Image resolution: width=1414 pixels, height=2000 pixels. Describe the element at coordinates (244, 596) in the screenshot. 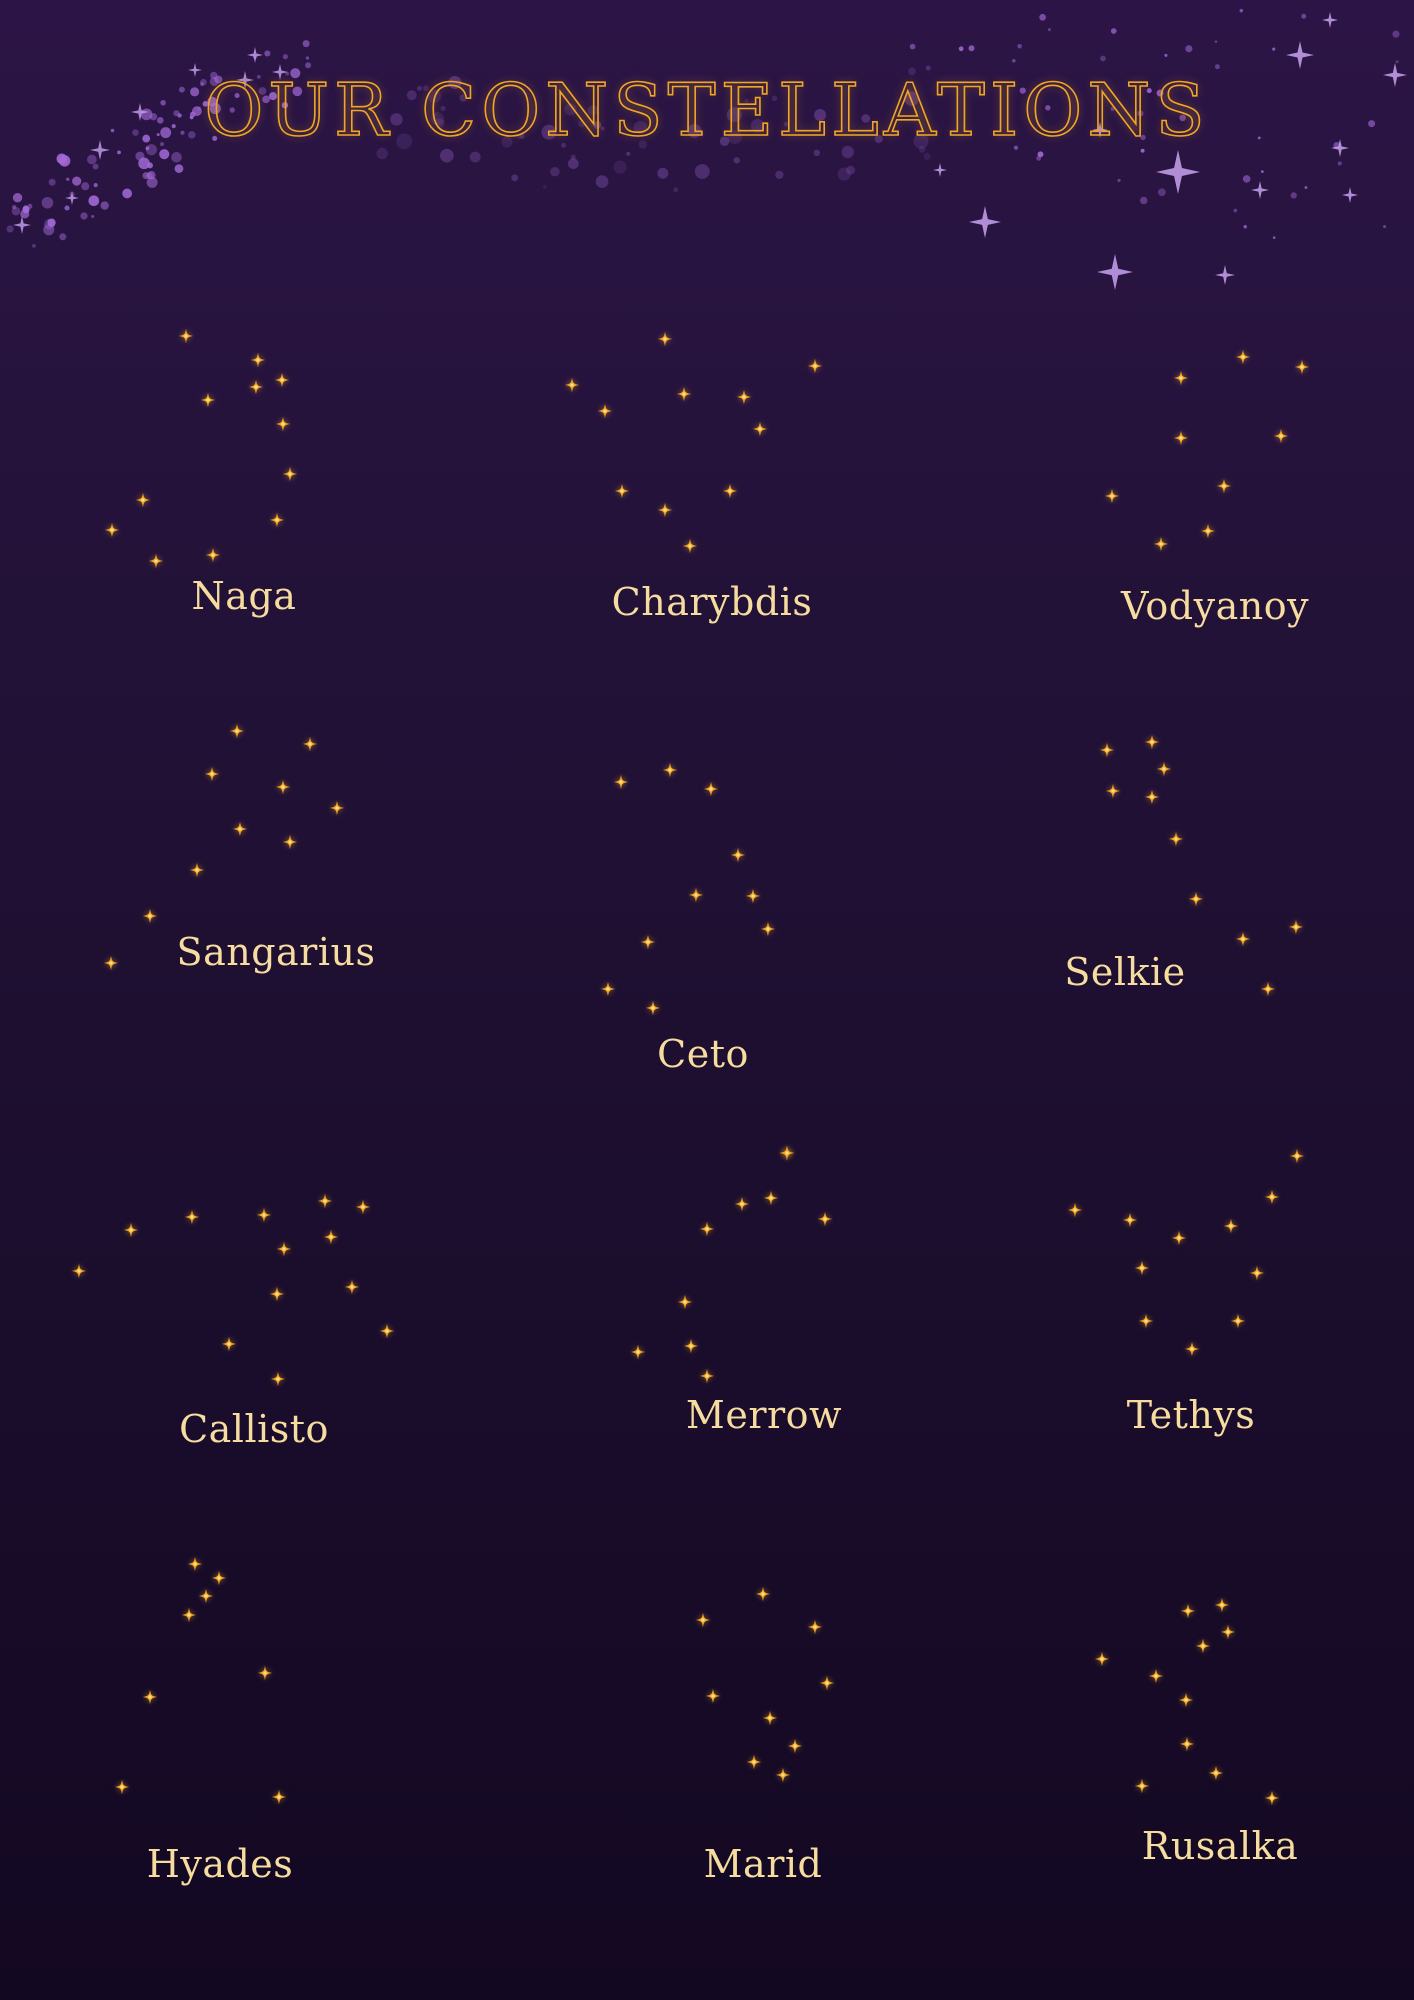

I see `constellation-label: Naga` at that location.